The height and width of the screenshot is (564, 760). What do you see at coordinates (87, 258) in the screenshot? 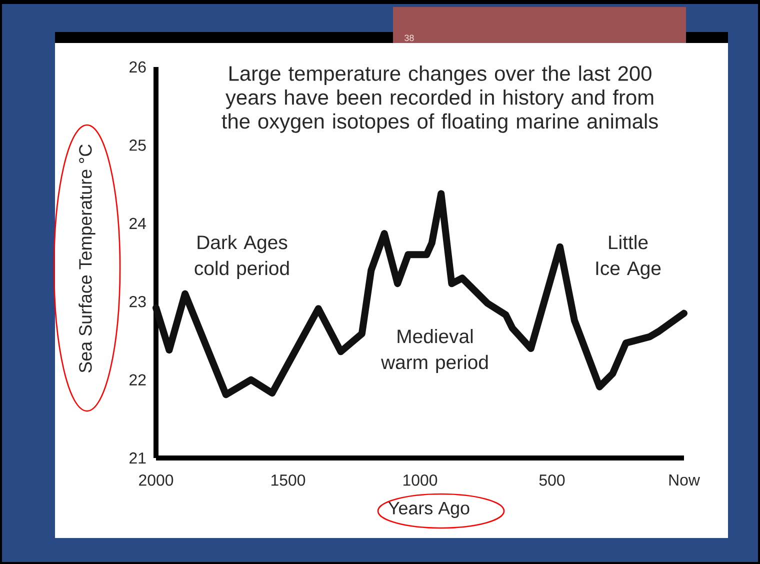
I see `y-axis-title: Sea Surface Temperature °C` at bounding box center [87, 258].